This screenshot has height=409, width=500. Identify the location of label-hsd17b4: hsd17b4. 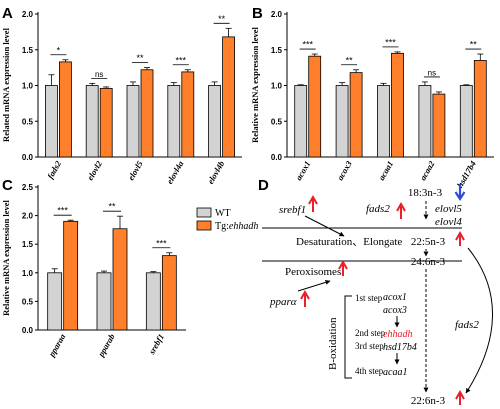
(400, 347).